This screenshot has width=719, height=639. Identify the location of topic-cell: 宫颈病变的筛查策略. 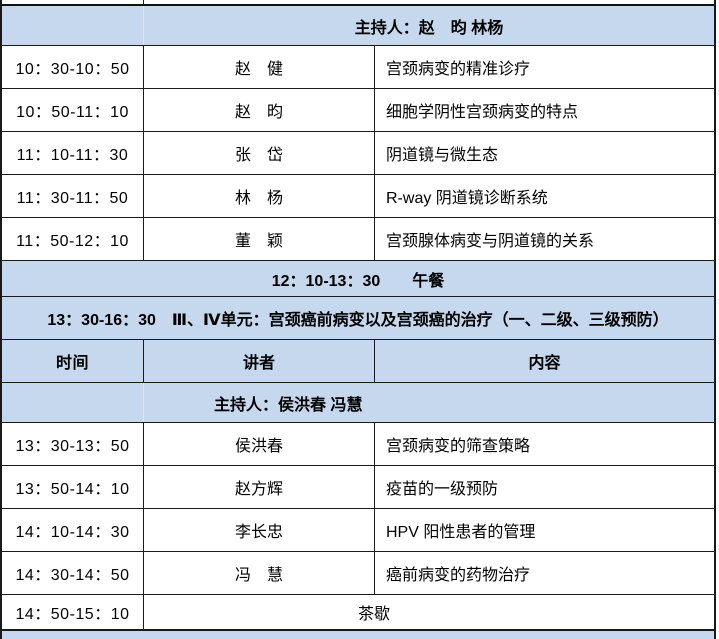
(458, 446).